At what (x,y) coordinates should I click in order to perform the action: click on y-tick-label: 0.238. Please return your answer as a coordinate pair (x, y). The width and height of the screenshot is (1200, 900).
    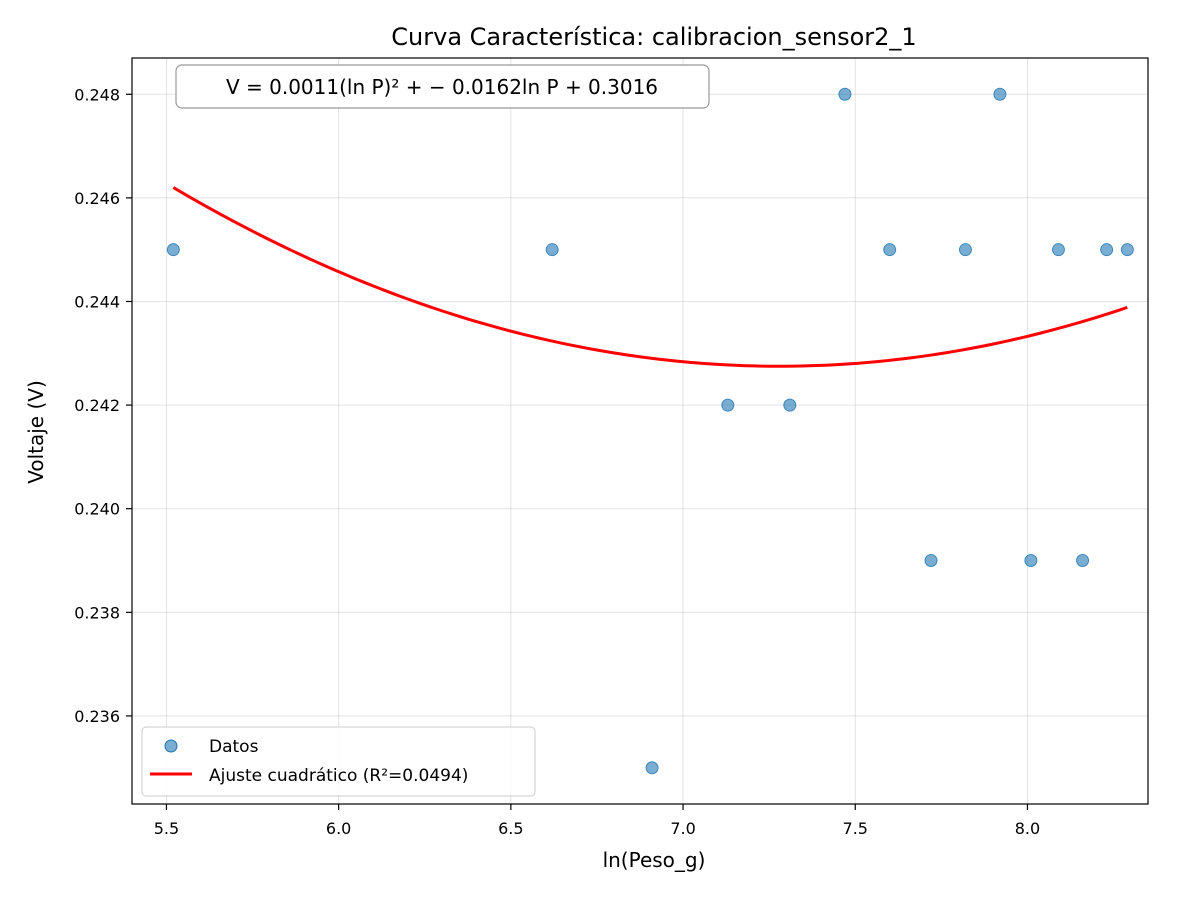
    Looking at the image, I should click on (97, 612).